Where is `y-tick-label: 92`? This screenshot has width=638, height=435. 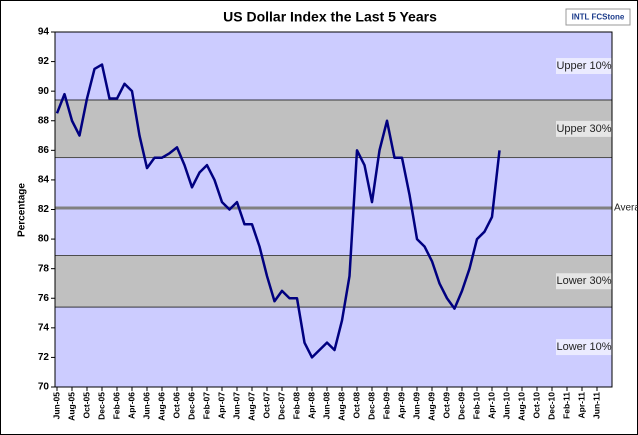
y-tick-label: 92 is located at coordinates (44, 61).